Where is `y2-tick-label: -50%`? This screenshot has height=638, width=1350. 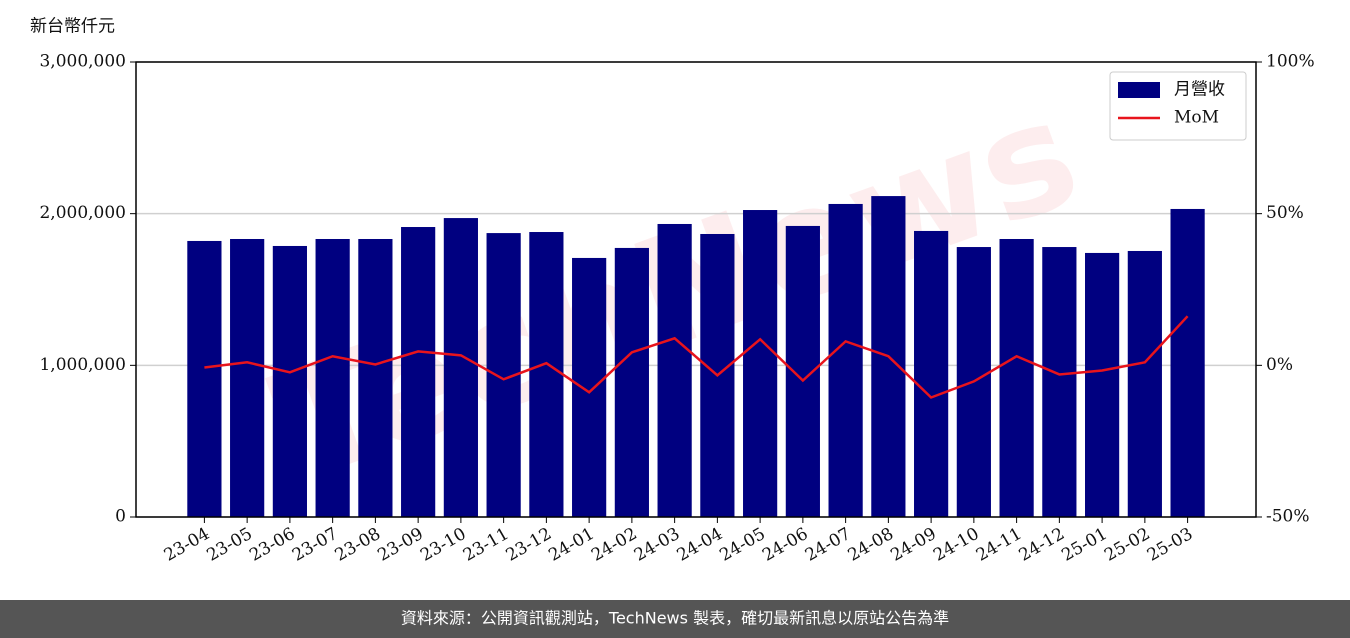
y2-tick-label: -50% is located at coordinates (1288, 517).